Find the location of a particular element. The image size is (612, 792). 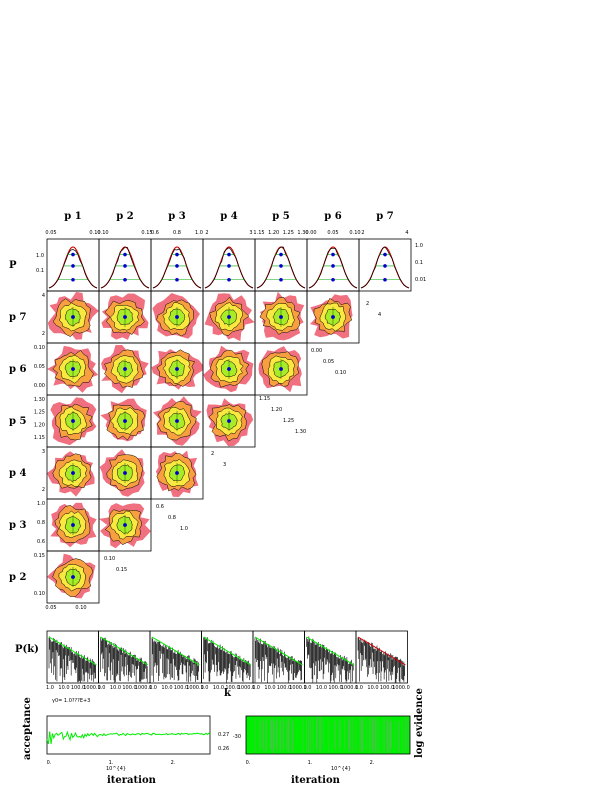

top-tick-p3-1: 0.8 is located at coordinates (177, 233).